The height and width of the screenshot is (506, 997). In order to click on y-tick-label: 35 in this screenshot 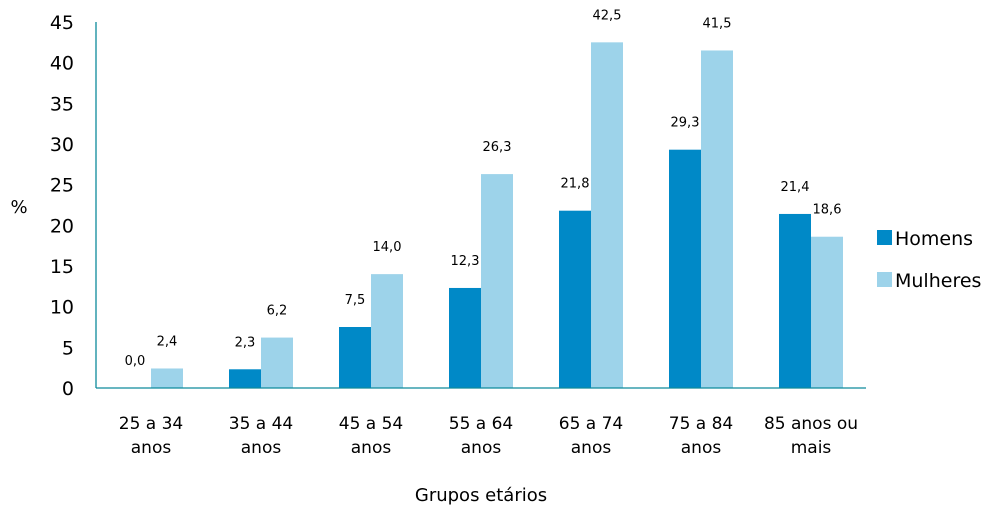, I will do `click(62, 104)`.